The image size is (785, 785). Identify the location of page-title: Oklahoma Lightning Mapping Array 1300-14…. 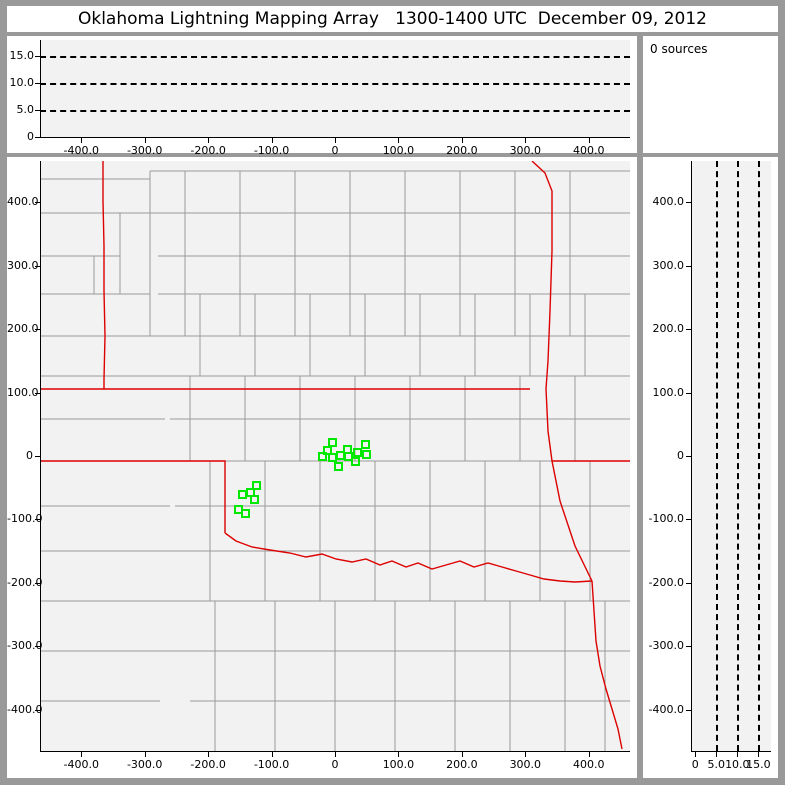
(392, 19).